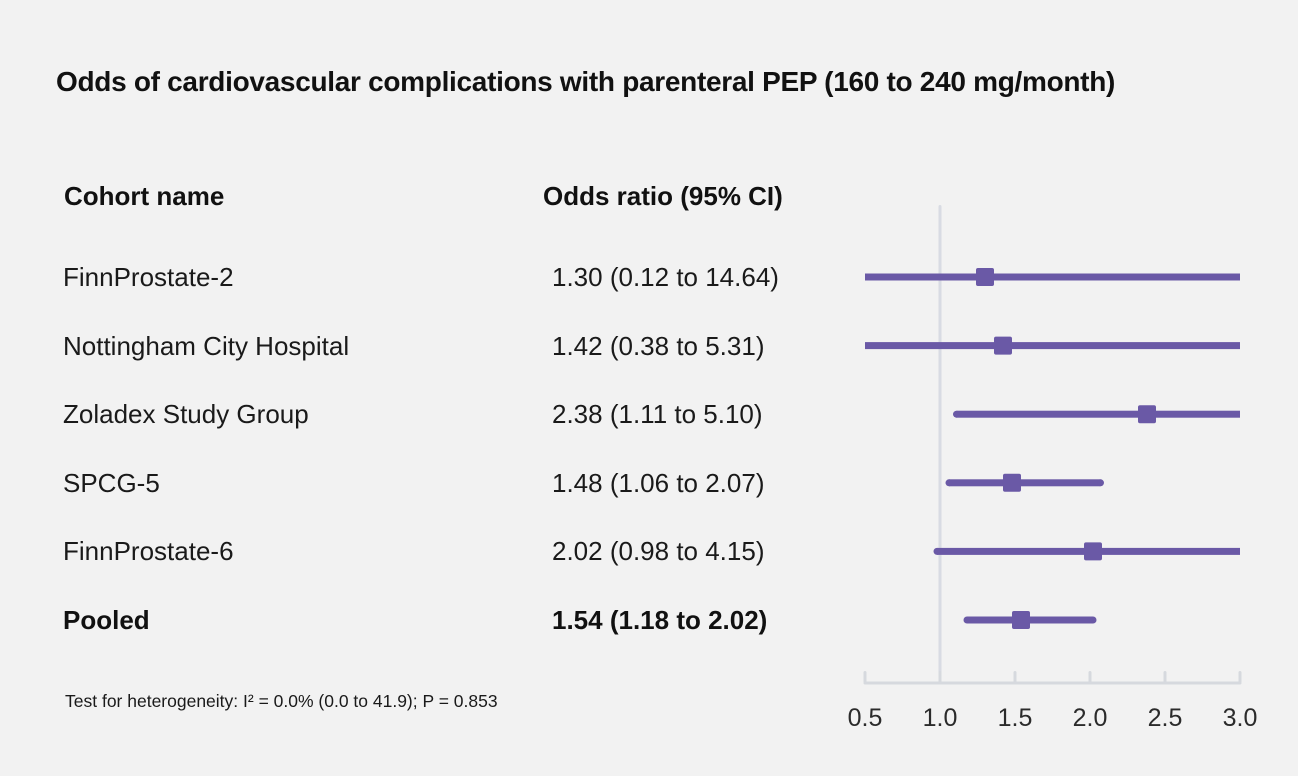 Image resolution: width=1298 pixels, height=776 pixels. Describe the element at coordinates (940, 718) in the screenshot. I see `x-axis-tick-label: 1.0` at that location.